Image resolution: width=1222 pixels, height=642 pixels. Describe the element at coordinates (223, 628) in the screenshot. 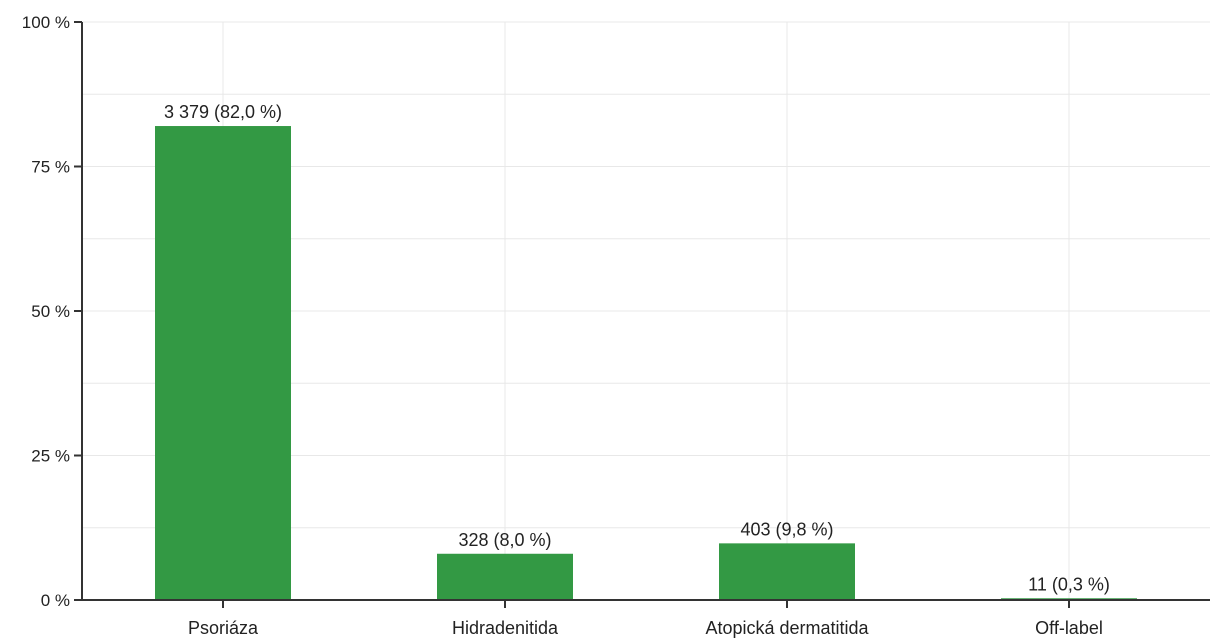

I see `category-label: Psoriáza` at that location.